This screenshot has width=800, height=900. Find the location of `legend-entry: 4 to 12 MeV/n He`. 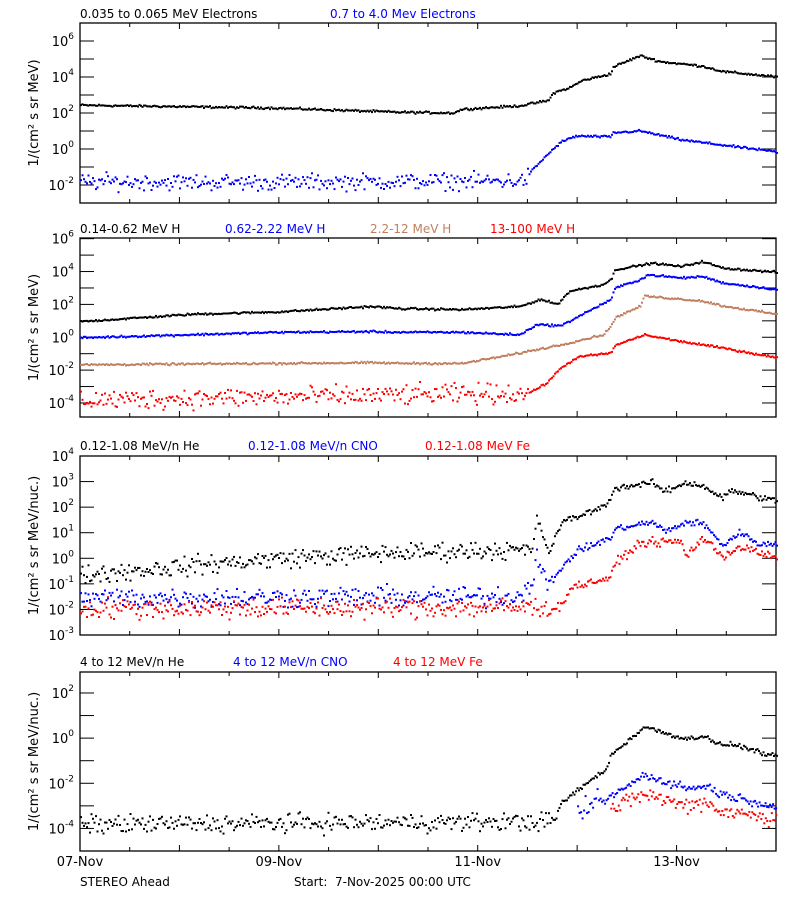

legend-entry: 4 to 12 MeV/n He is located at coordinates (132, 662).